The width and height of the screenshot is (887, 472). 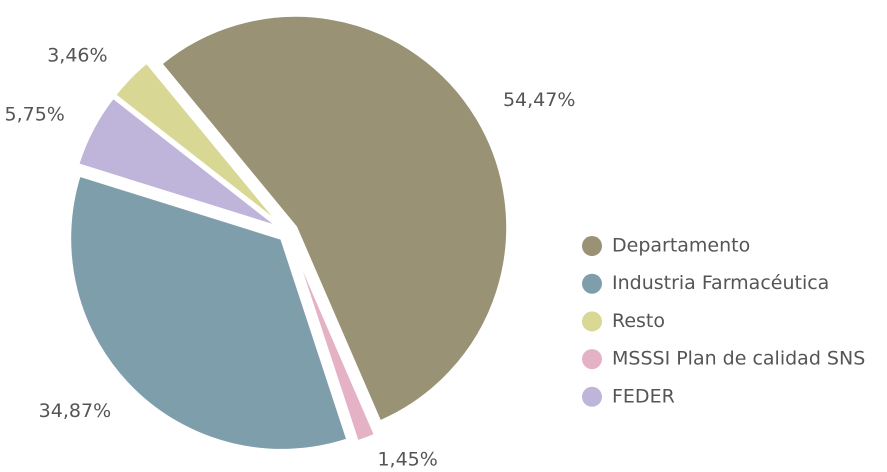 I want to click on legend-label: Industria Farmacéutica, so click(x=720, y=283).